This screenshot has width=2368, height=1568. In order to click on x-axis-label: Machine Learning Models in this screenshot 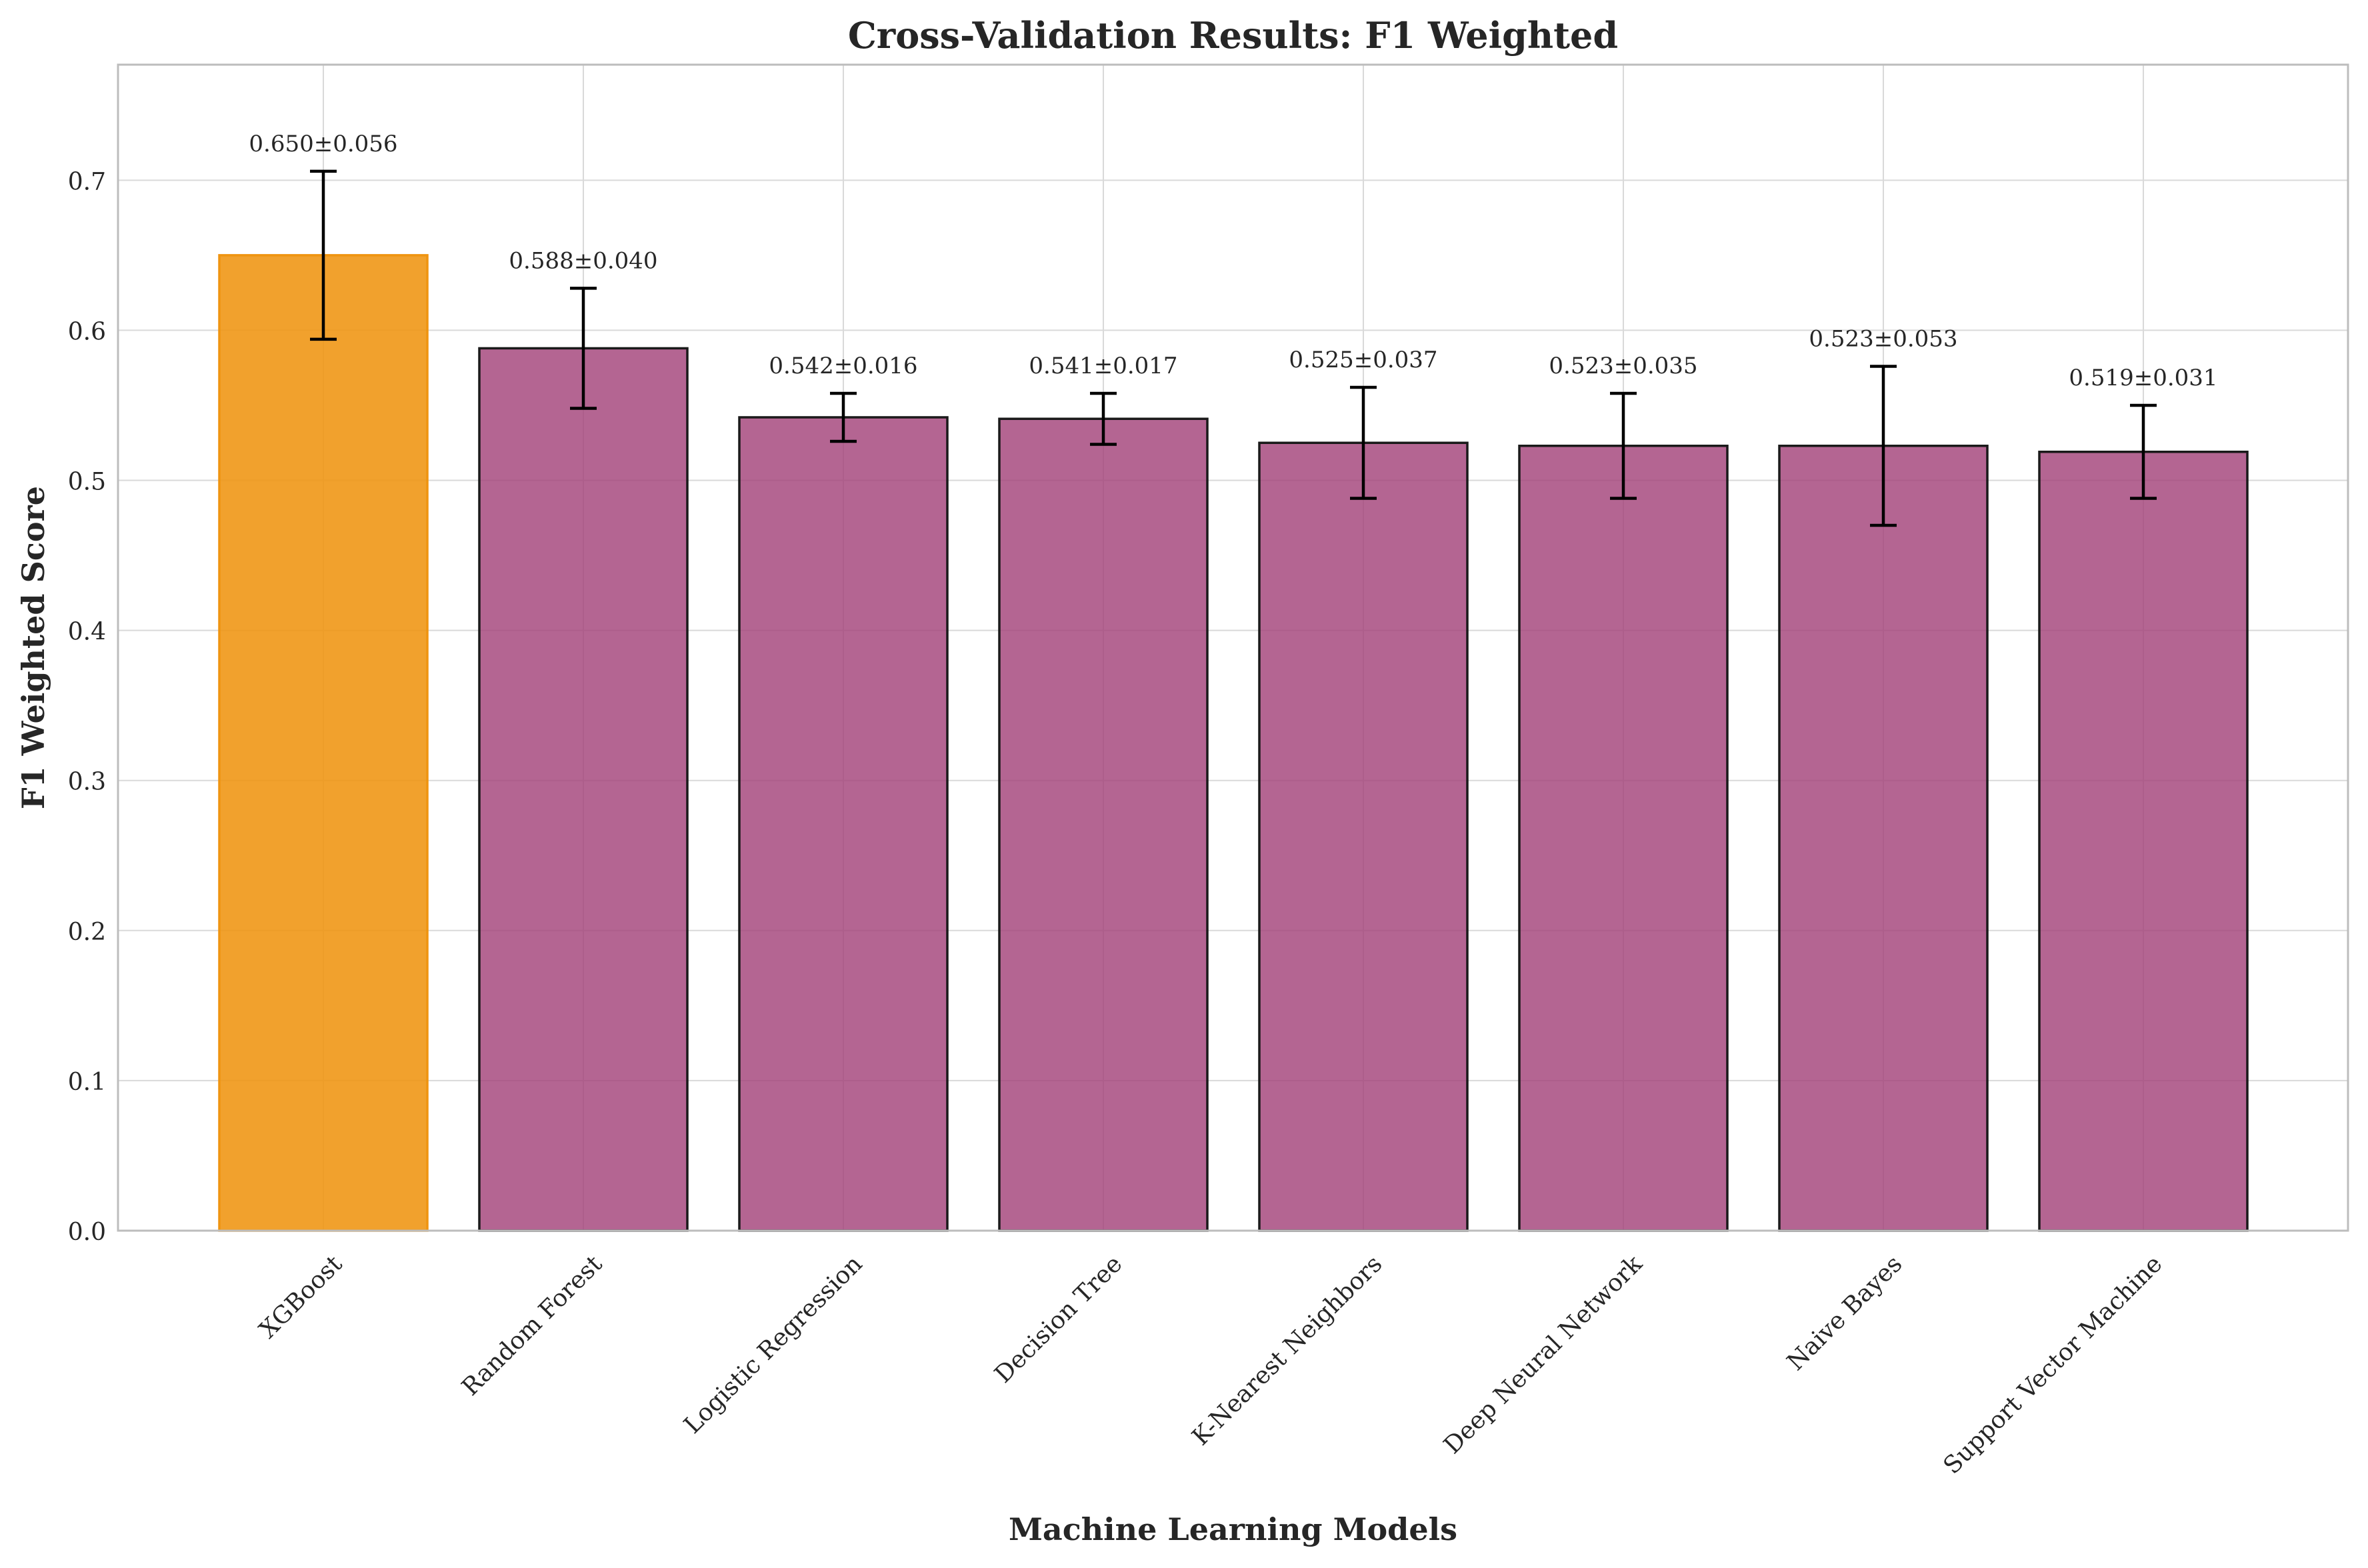, I will do `click(1233, 1529)`.